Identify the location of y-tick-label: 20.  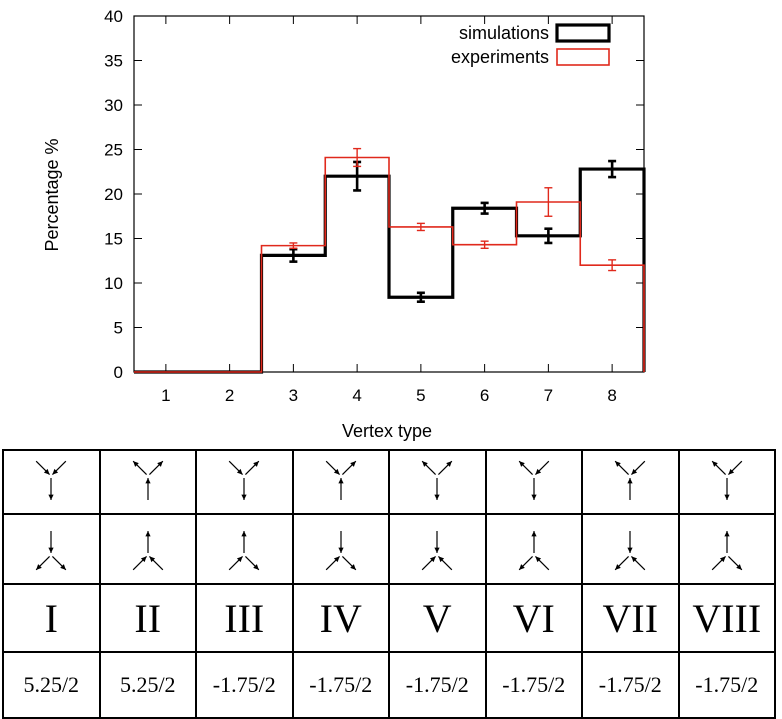
(113, 194).